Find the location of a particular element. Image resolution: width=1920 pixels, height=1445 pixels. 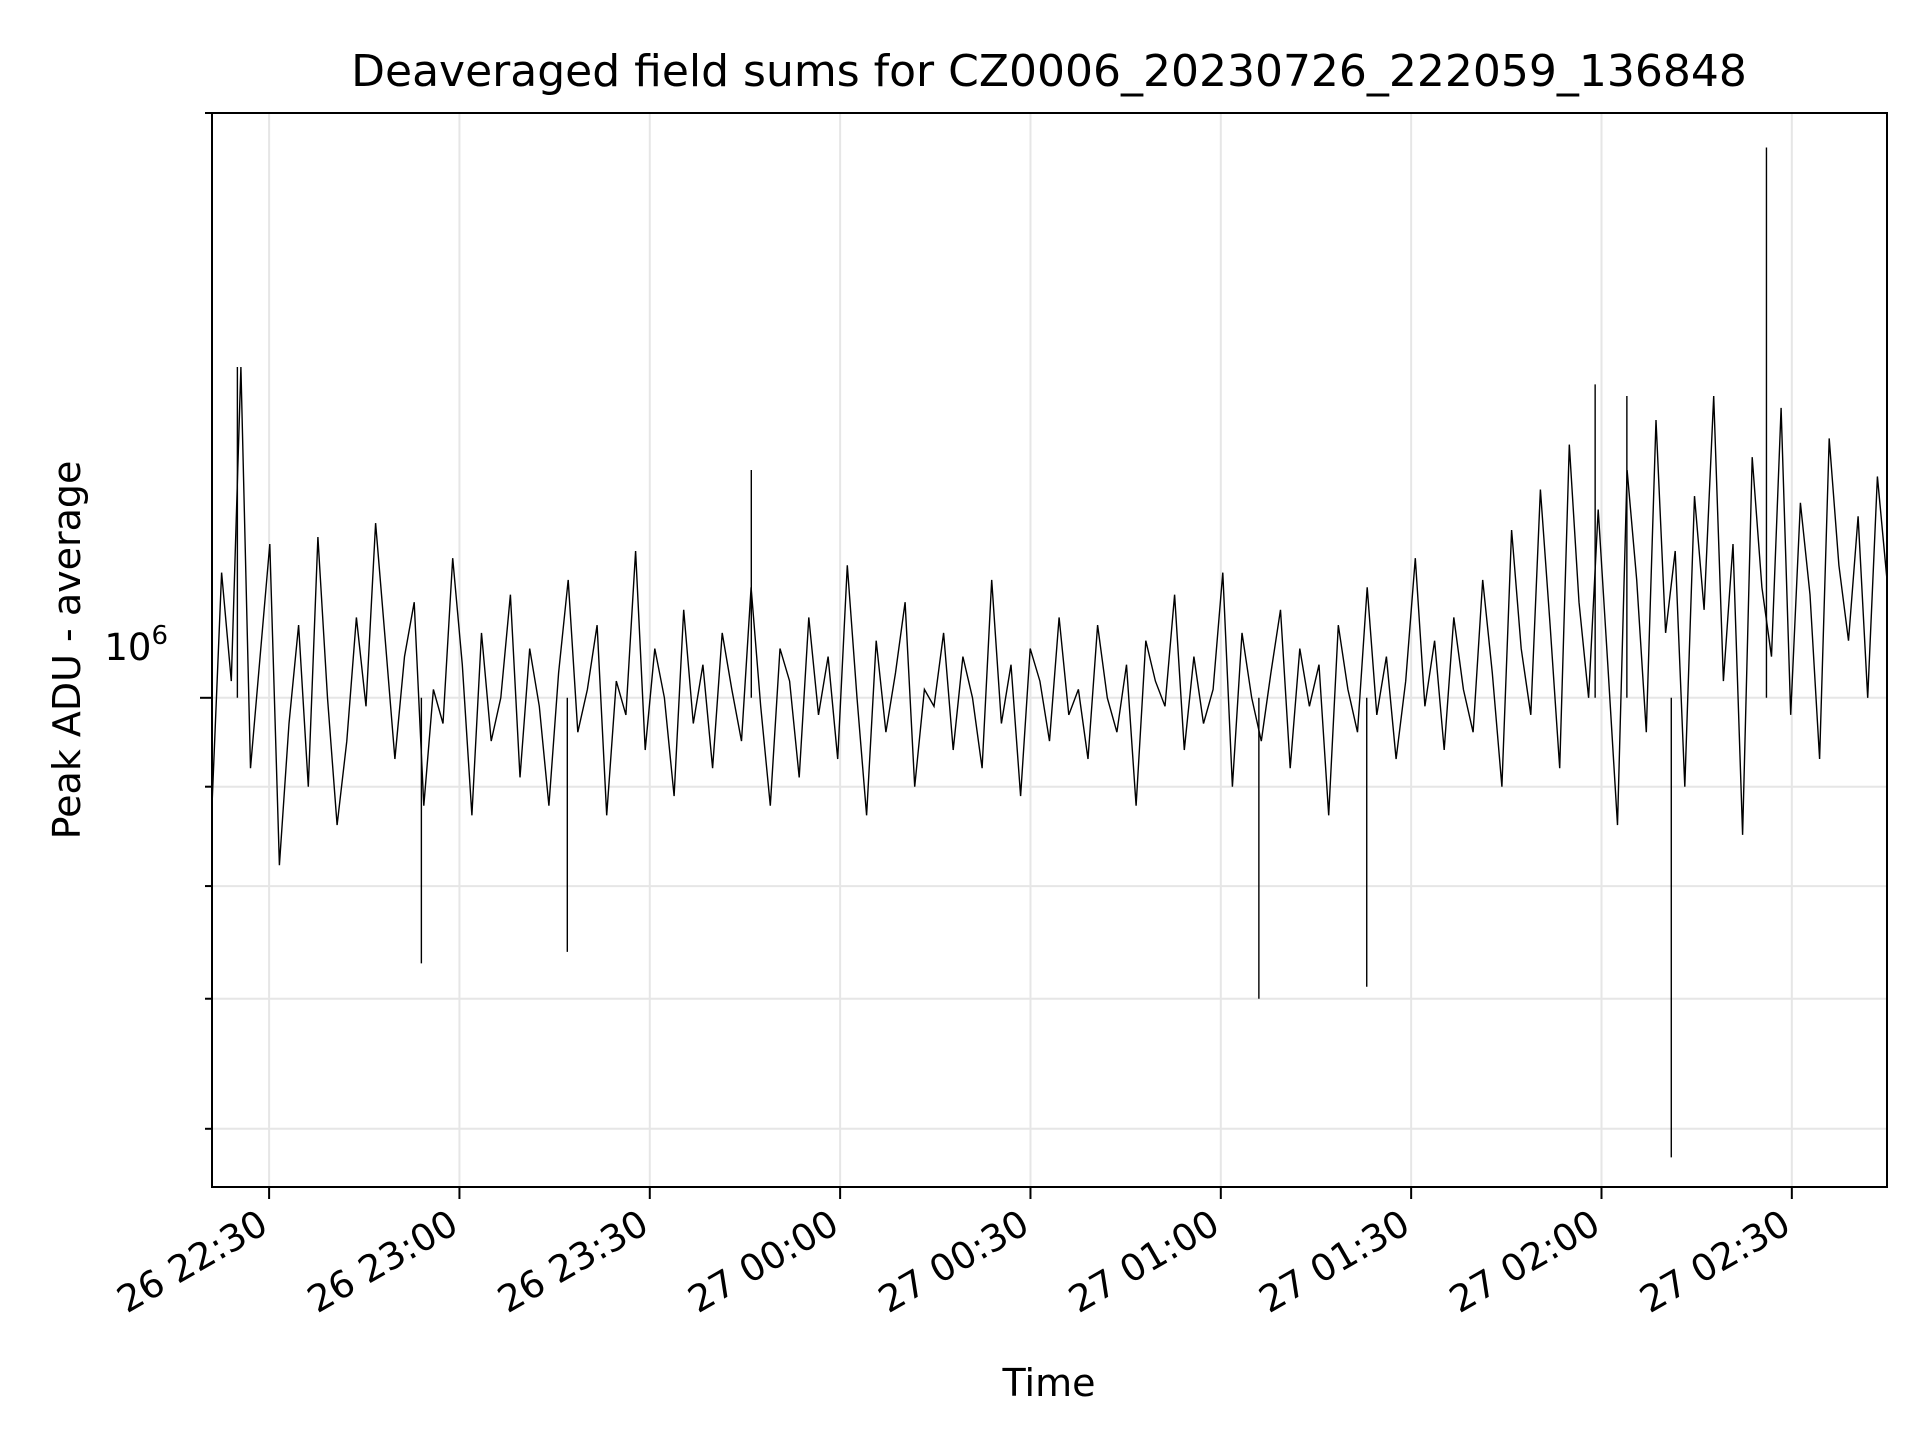

y-axis-label: Peak ADU - average is located at coordinates (67, 650).